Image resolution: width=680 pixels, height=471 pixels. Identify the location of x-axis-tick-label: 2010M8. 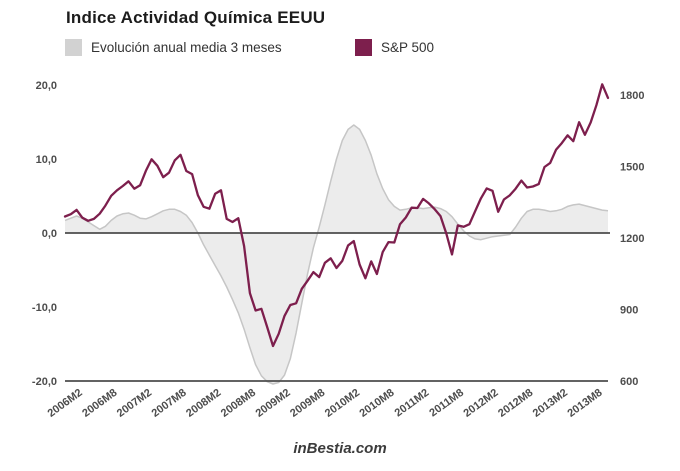
(376, 403).